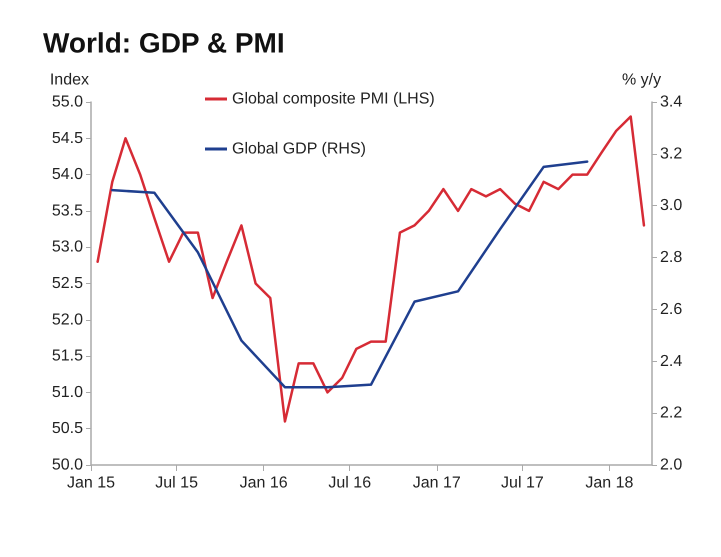  I want to click on legend-label: Global GDP (RHS), so click(299, 149).